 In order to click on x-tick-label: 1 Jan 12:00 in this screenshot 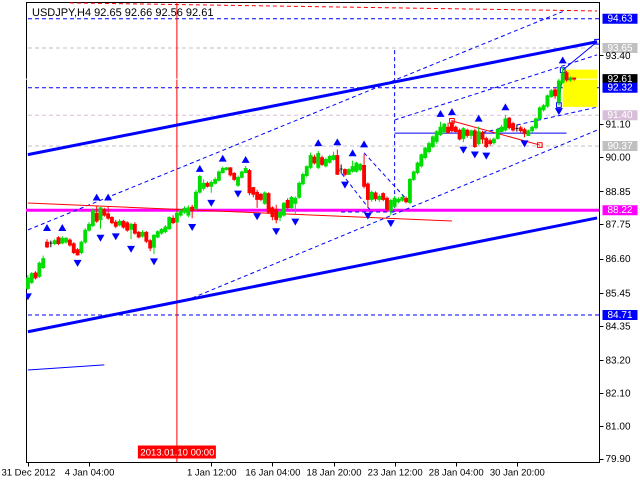, I will do `click(211, 473)`.